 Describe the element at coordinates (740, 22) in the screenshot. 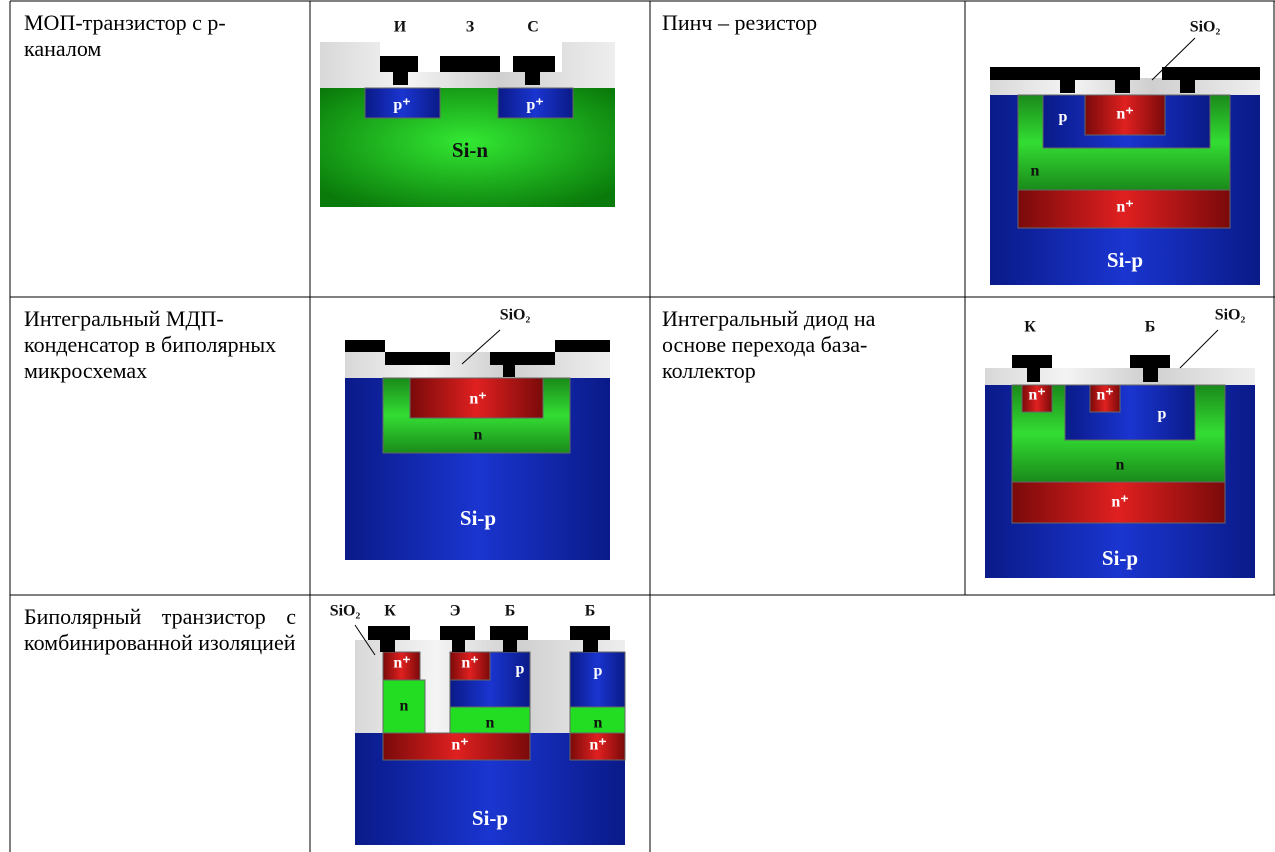

I see `caption: Пинч – резистор` at that location.